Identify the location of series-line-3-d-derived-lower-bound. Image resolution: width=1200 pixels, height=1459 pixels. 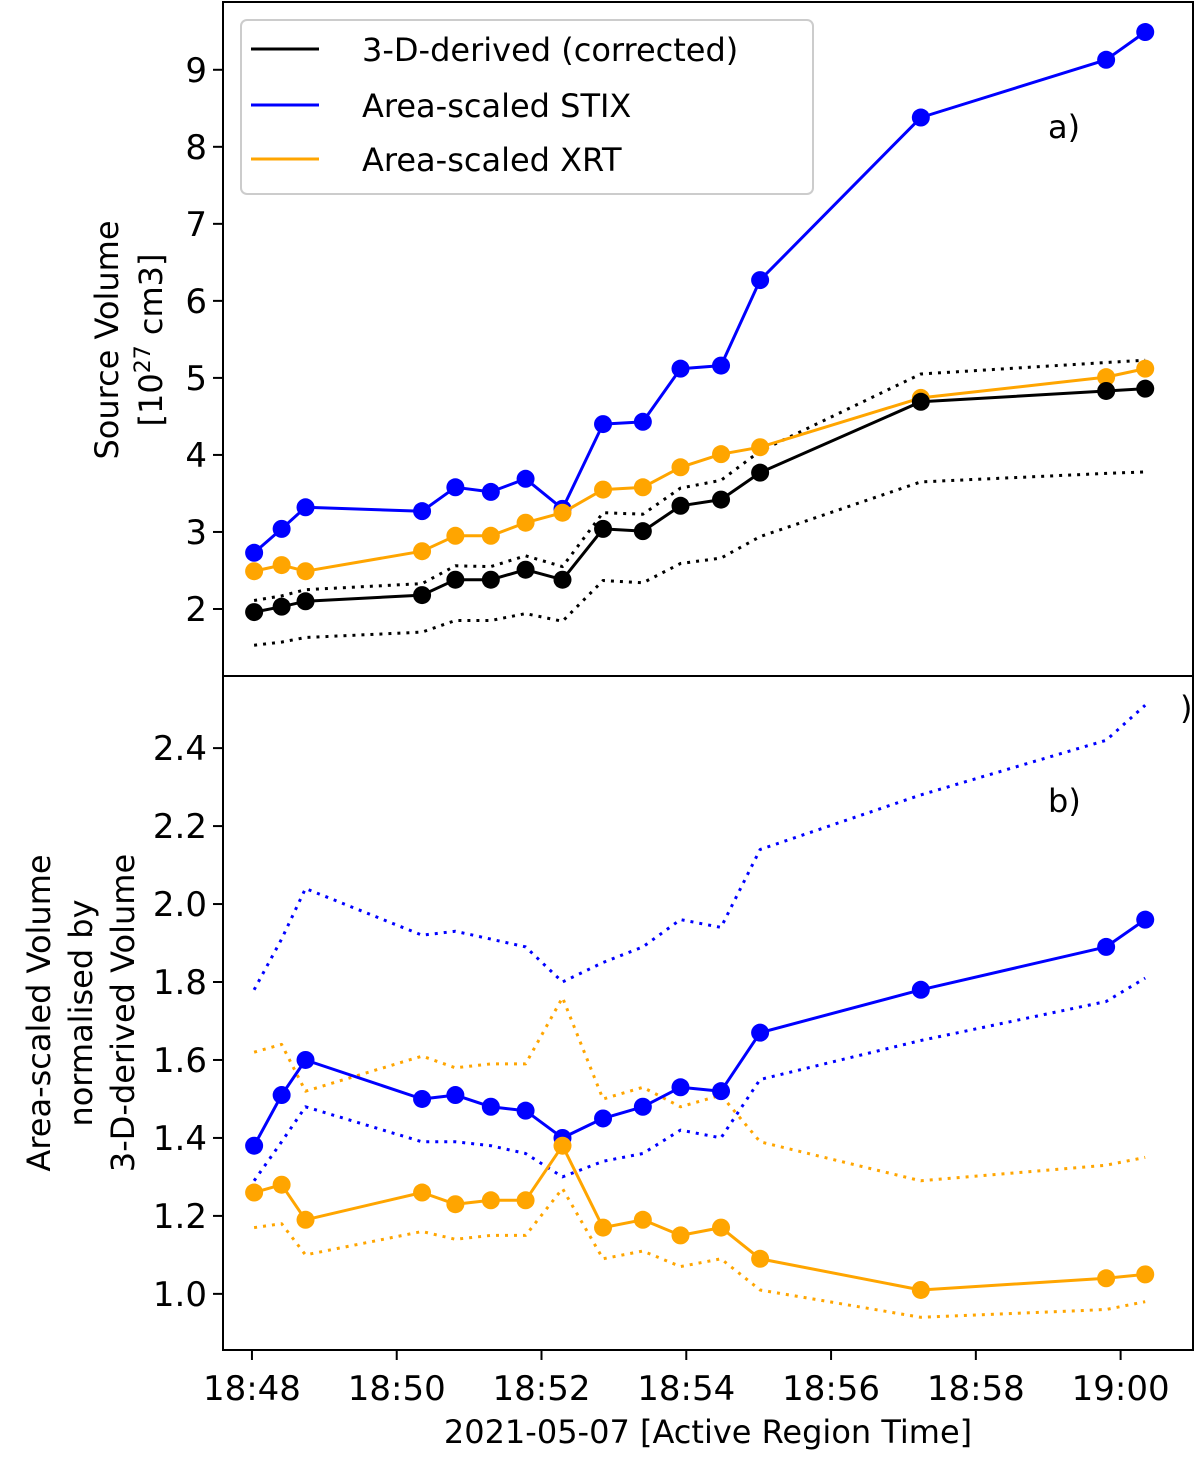
(699, 558).